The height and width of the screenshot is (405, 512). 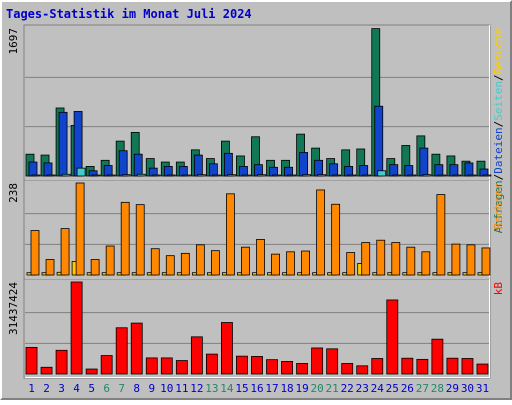 What do you see at coordinates (332, 388) in the screenshot?
I see `x-tick-label: 21` at bounding box center [332, 388].